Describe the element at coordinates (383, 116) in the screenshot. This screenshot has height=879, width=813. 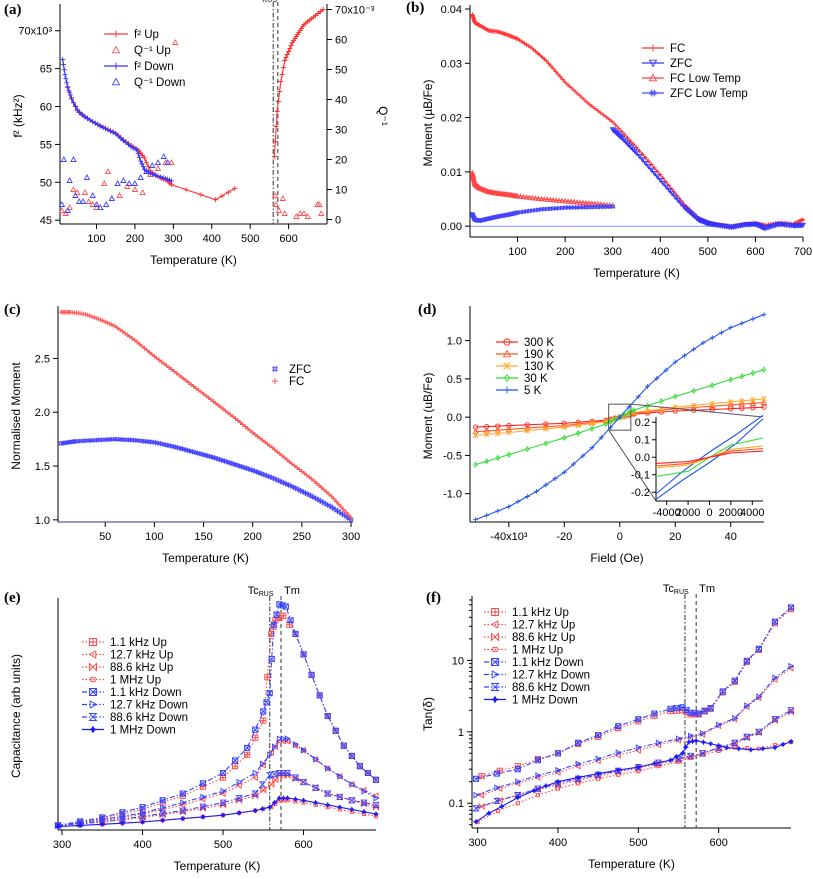
I see `y2-axis-title: Q⁻¹` at that location.